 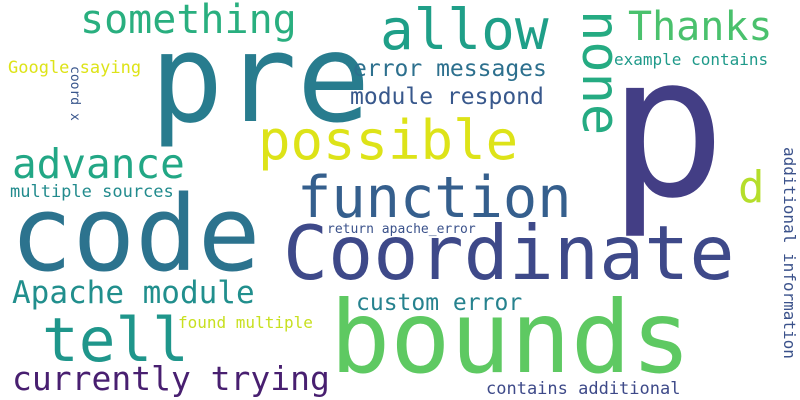 What do you see at coordinates (691, 59) in the screenshot?
I see `word-example-contains: example contains` at bounding box center [691, 59].